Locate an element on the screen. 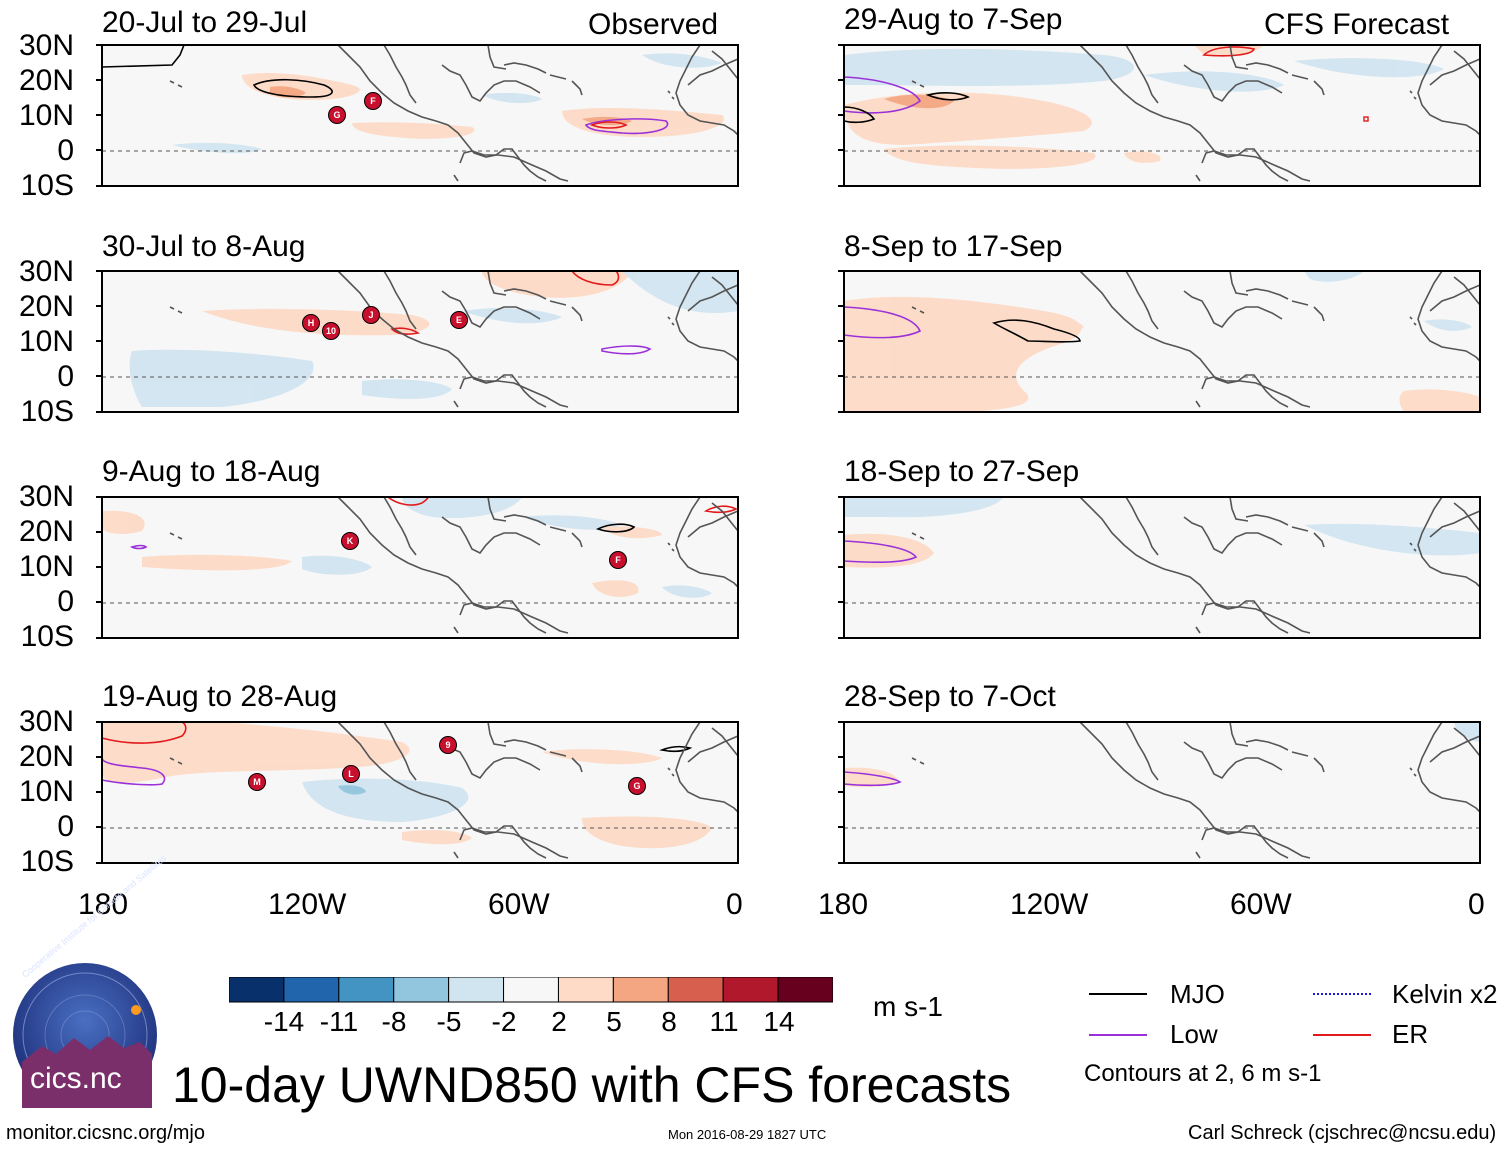 The width and height of the screenshot is (1510, 1149). panel-title-fcst-4: 28-Sep to 7-Oct is located at coordinates (950, 696).